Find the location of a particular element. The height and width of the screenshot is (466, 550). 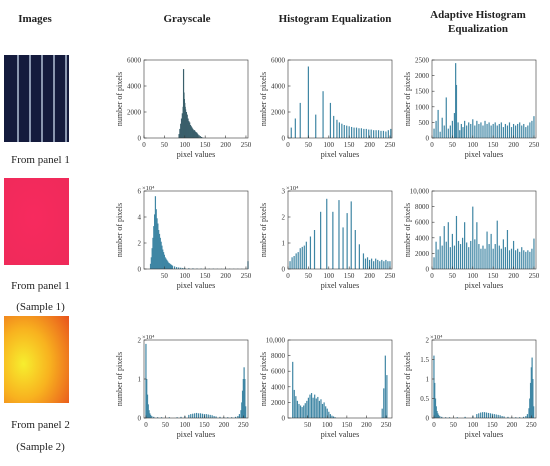

x-tick-label: 150 is located at coordinates (492, 425).